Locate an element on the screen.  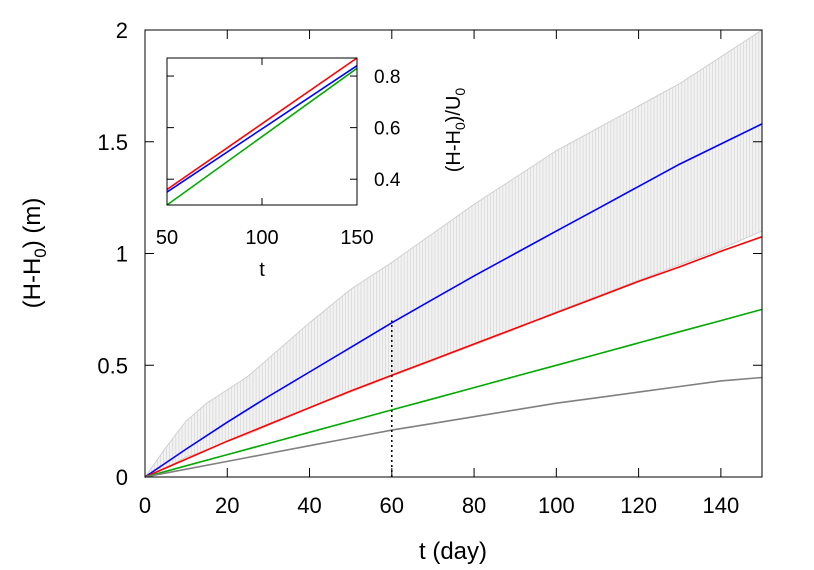
x-tick-label: 120 is located at coordinates (638, 505).